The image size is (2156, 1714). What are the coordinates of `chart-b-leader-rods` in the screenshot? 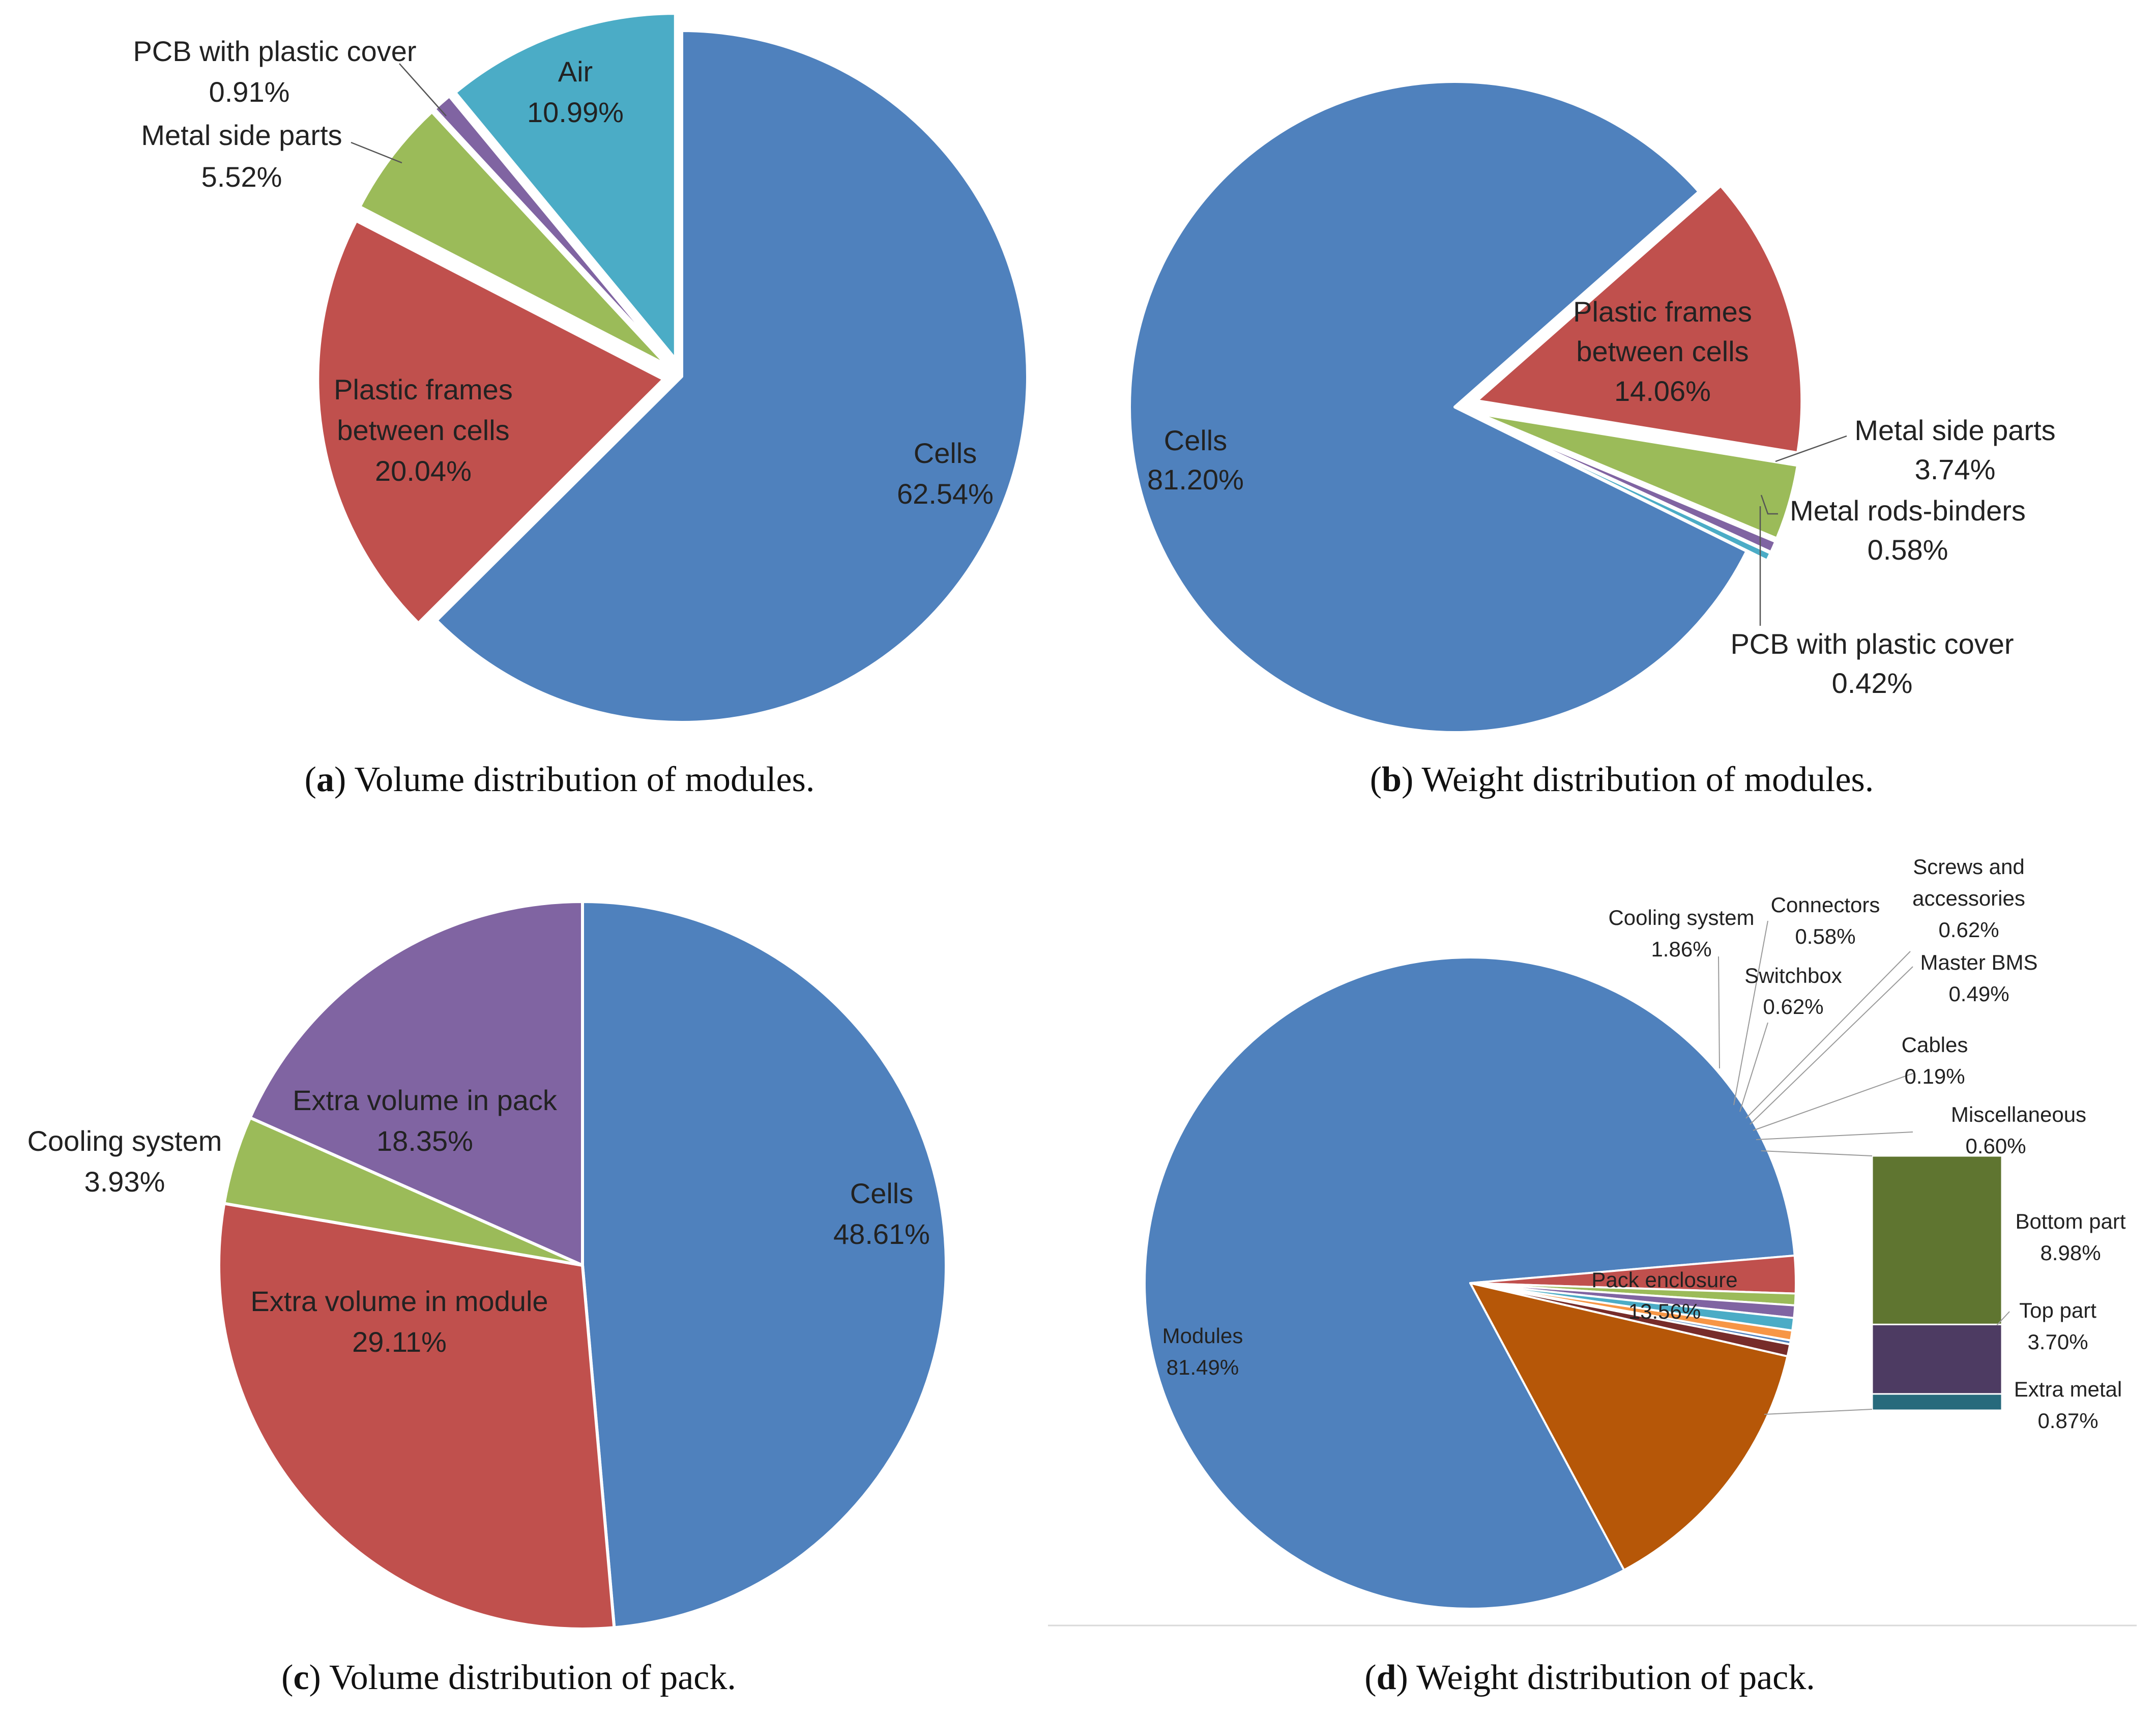 It's located at (1769, 505).